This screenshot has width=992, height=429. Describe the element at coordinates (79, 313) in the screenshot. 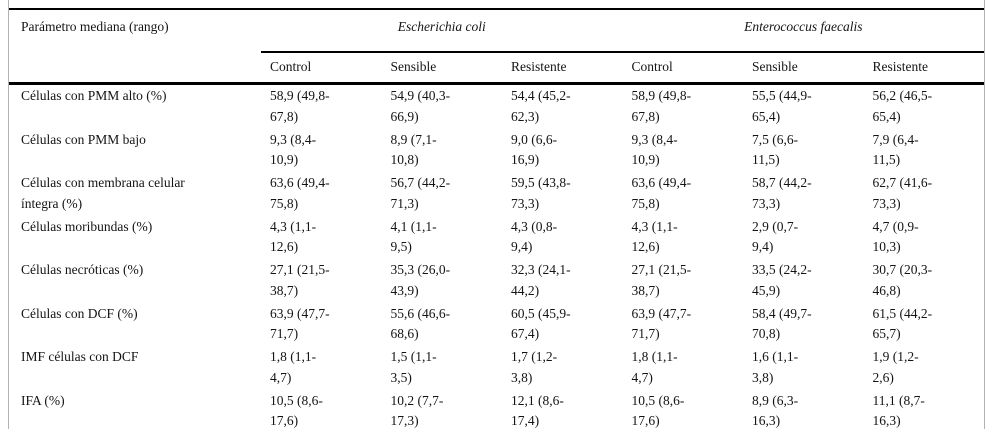

I see `row-label: Células con DCF (%)` at that location.